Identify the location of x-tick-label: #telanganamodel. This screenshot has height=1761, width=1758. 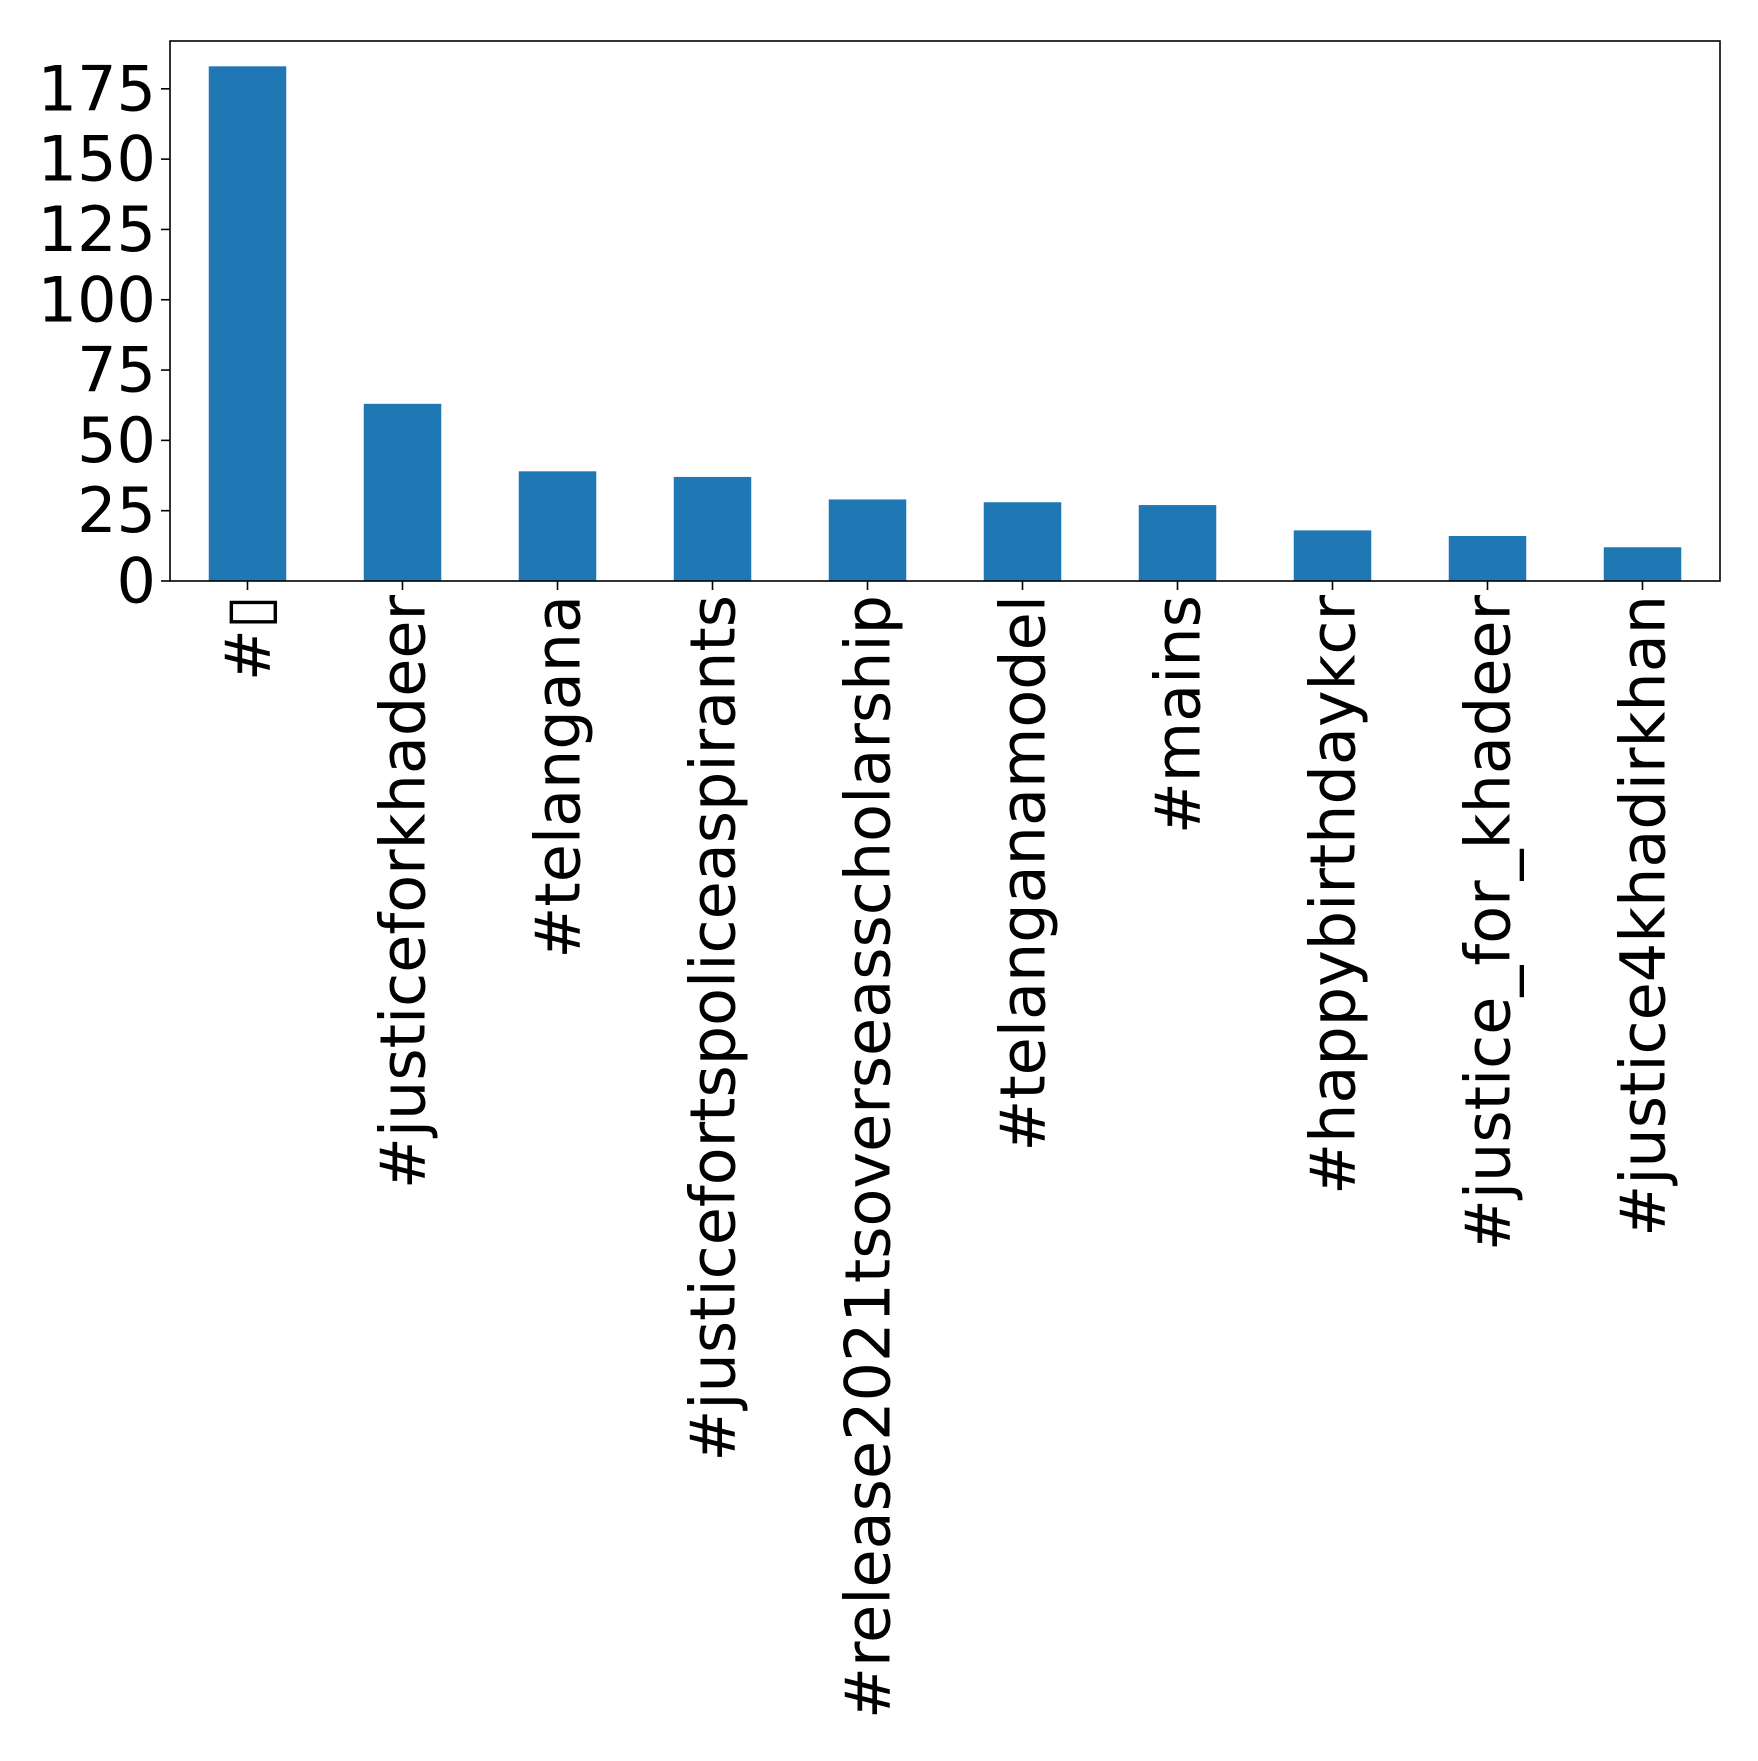
(1023, 873).